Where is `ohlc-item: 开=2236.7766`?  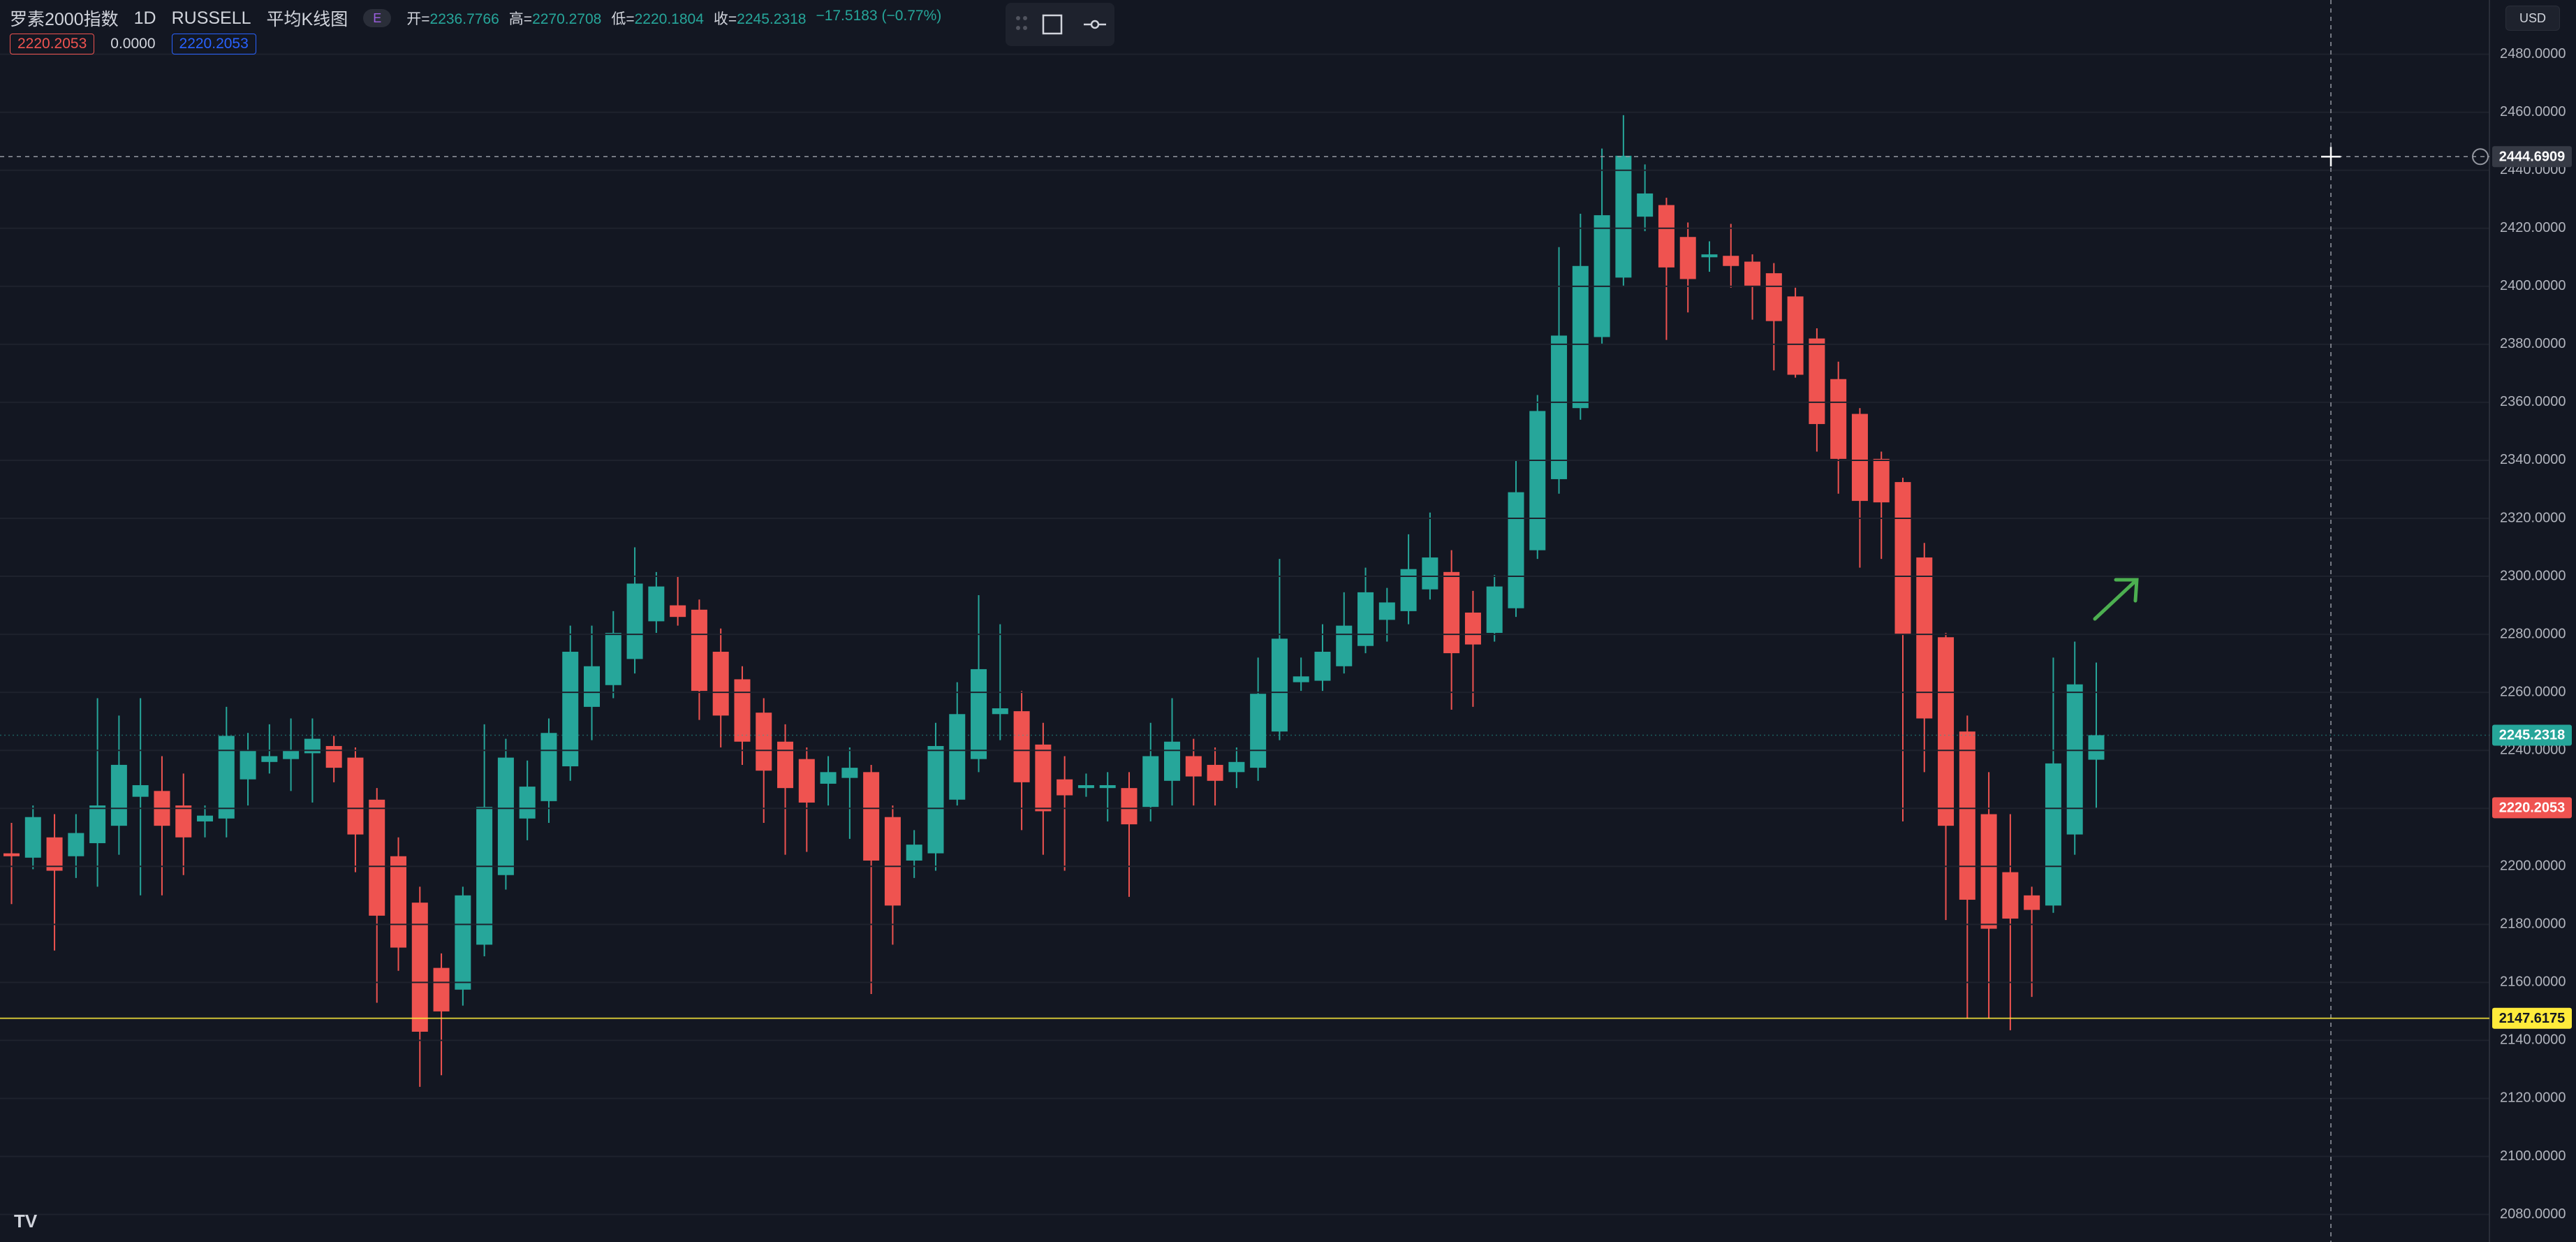 ohlc-item: 开=2236.7766 is located at coordinates (452, 18).